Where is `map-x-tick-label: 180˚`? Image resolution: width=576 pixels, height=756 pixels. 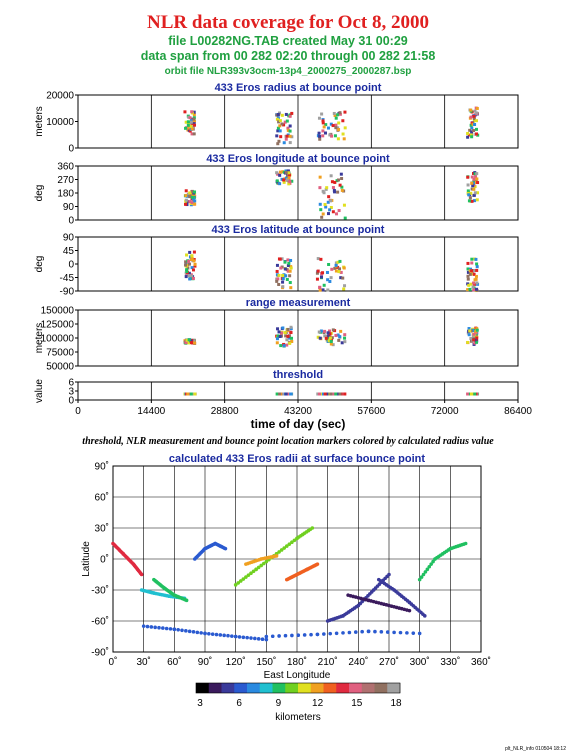
map-x-tick-label: 180˚ is located at coordinates (297, 662).